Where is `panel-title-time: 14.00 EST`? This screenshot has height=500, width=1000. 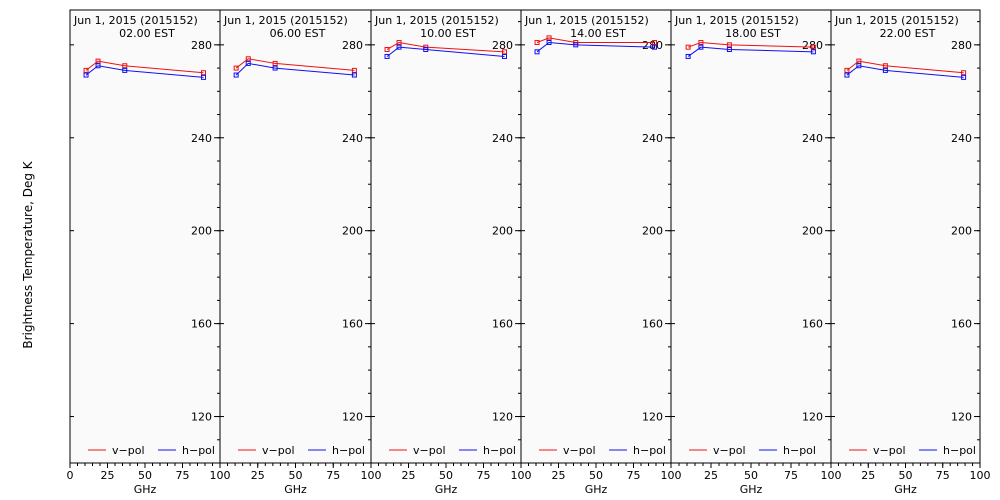 panel-title-time: 14.00 EST is located at coordinates (598, 33).